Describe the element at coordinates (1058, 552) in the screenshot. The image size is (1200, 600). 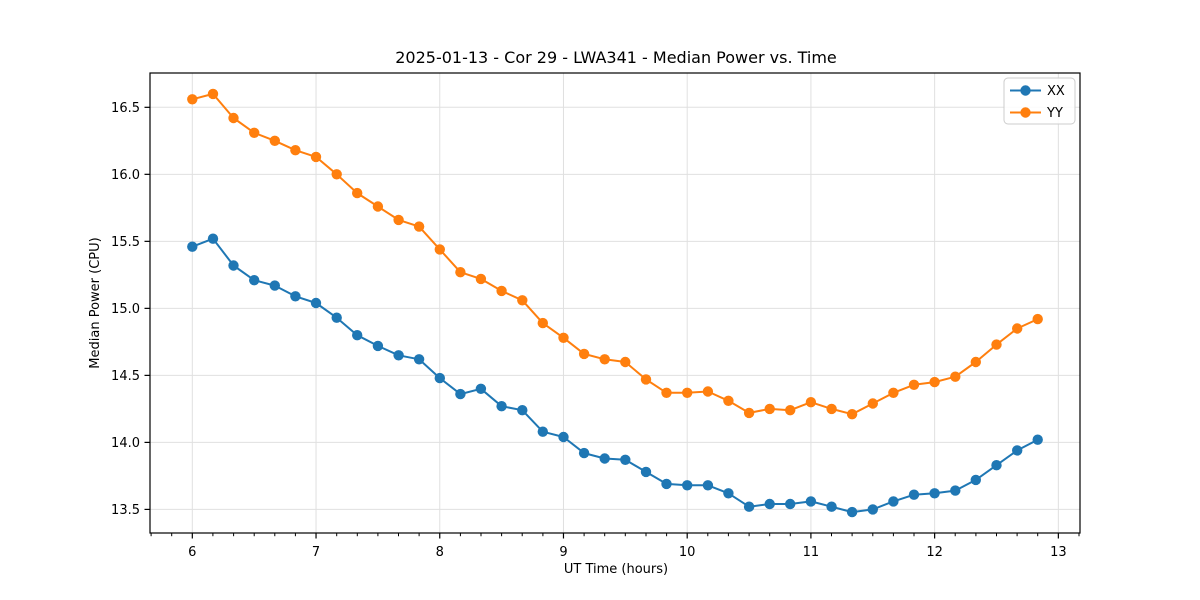
I see `x-tick-label: 13` at that location.